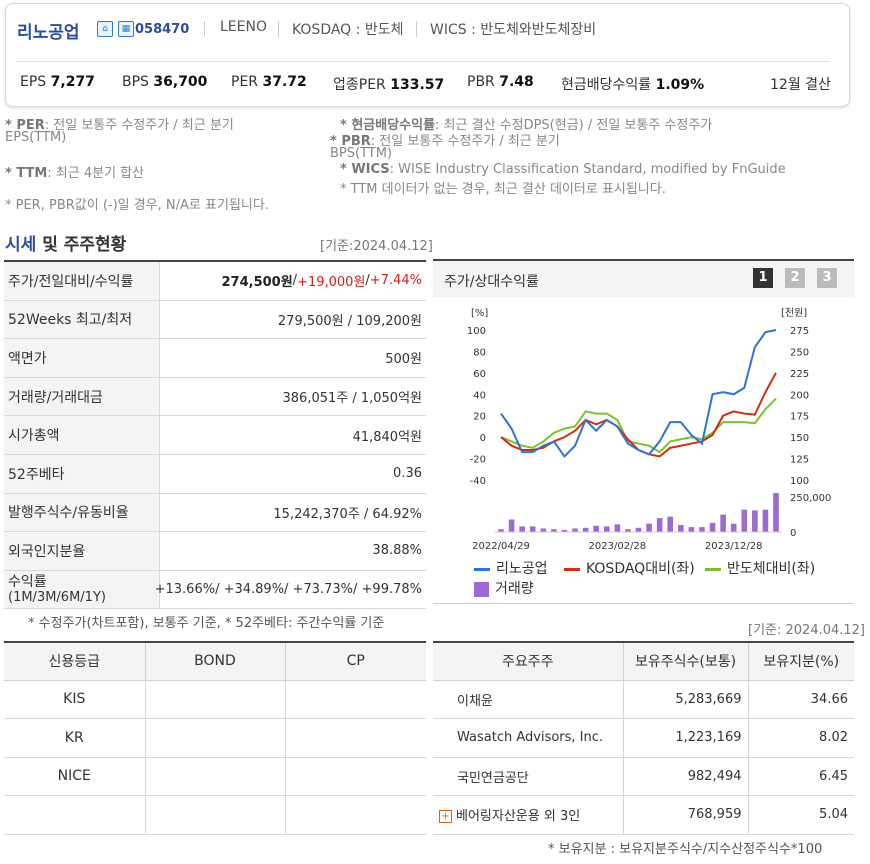 The image size is (870, 864). What do you see at coordinates (355, 661) in the screenshot?
I see `column-header: CP` at bounding box center [355, 661].